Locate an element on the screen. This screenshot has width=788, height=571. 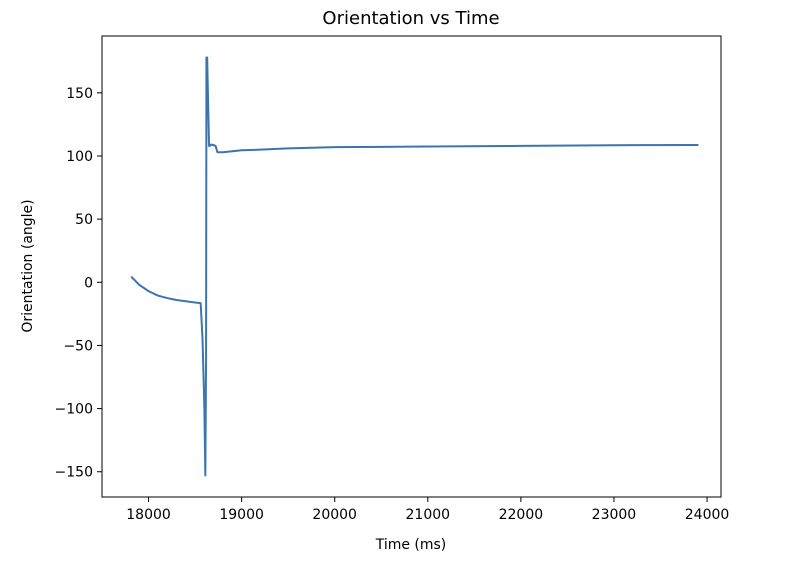
y-tick-label: −50 is located at coordinates (78, 346).